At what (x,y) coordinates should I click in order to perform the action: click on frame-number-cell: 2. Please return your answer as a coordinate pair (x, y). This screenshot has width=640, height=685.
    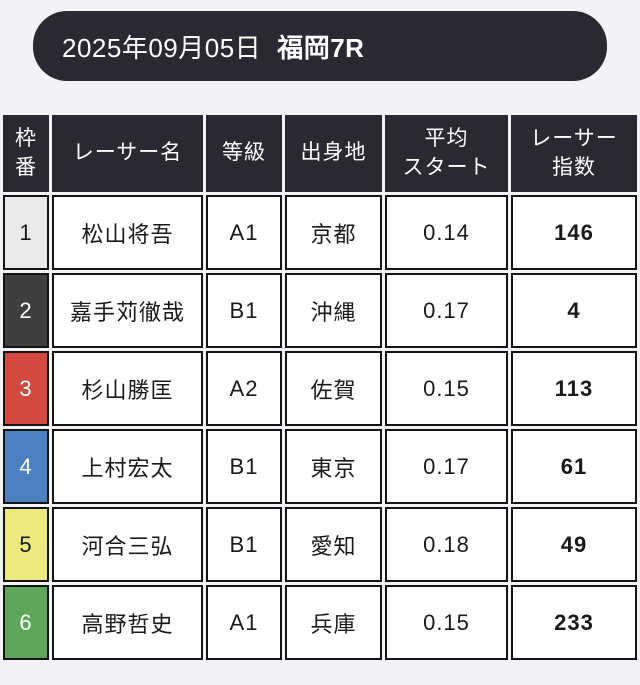
    Looking at the image, I should click on (26, 310).